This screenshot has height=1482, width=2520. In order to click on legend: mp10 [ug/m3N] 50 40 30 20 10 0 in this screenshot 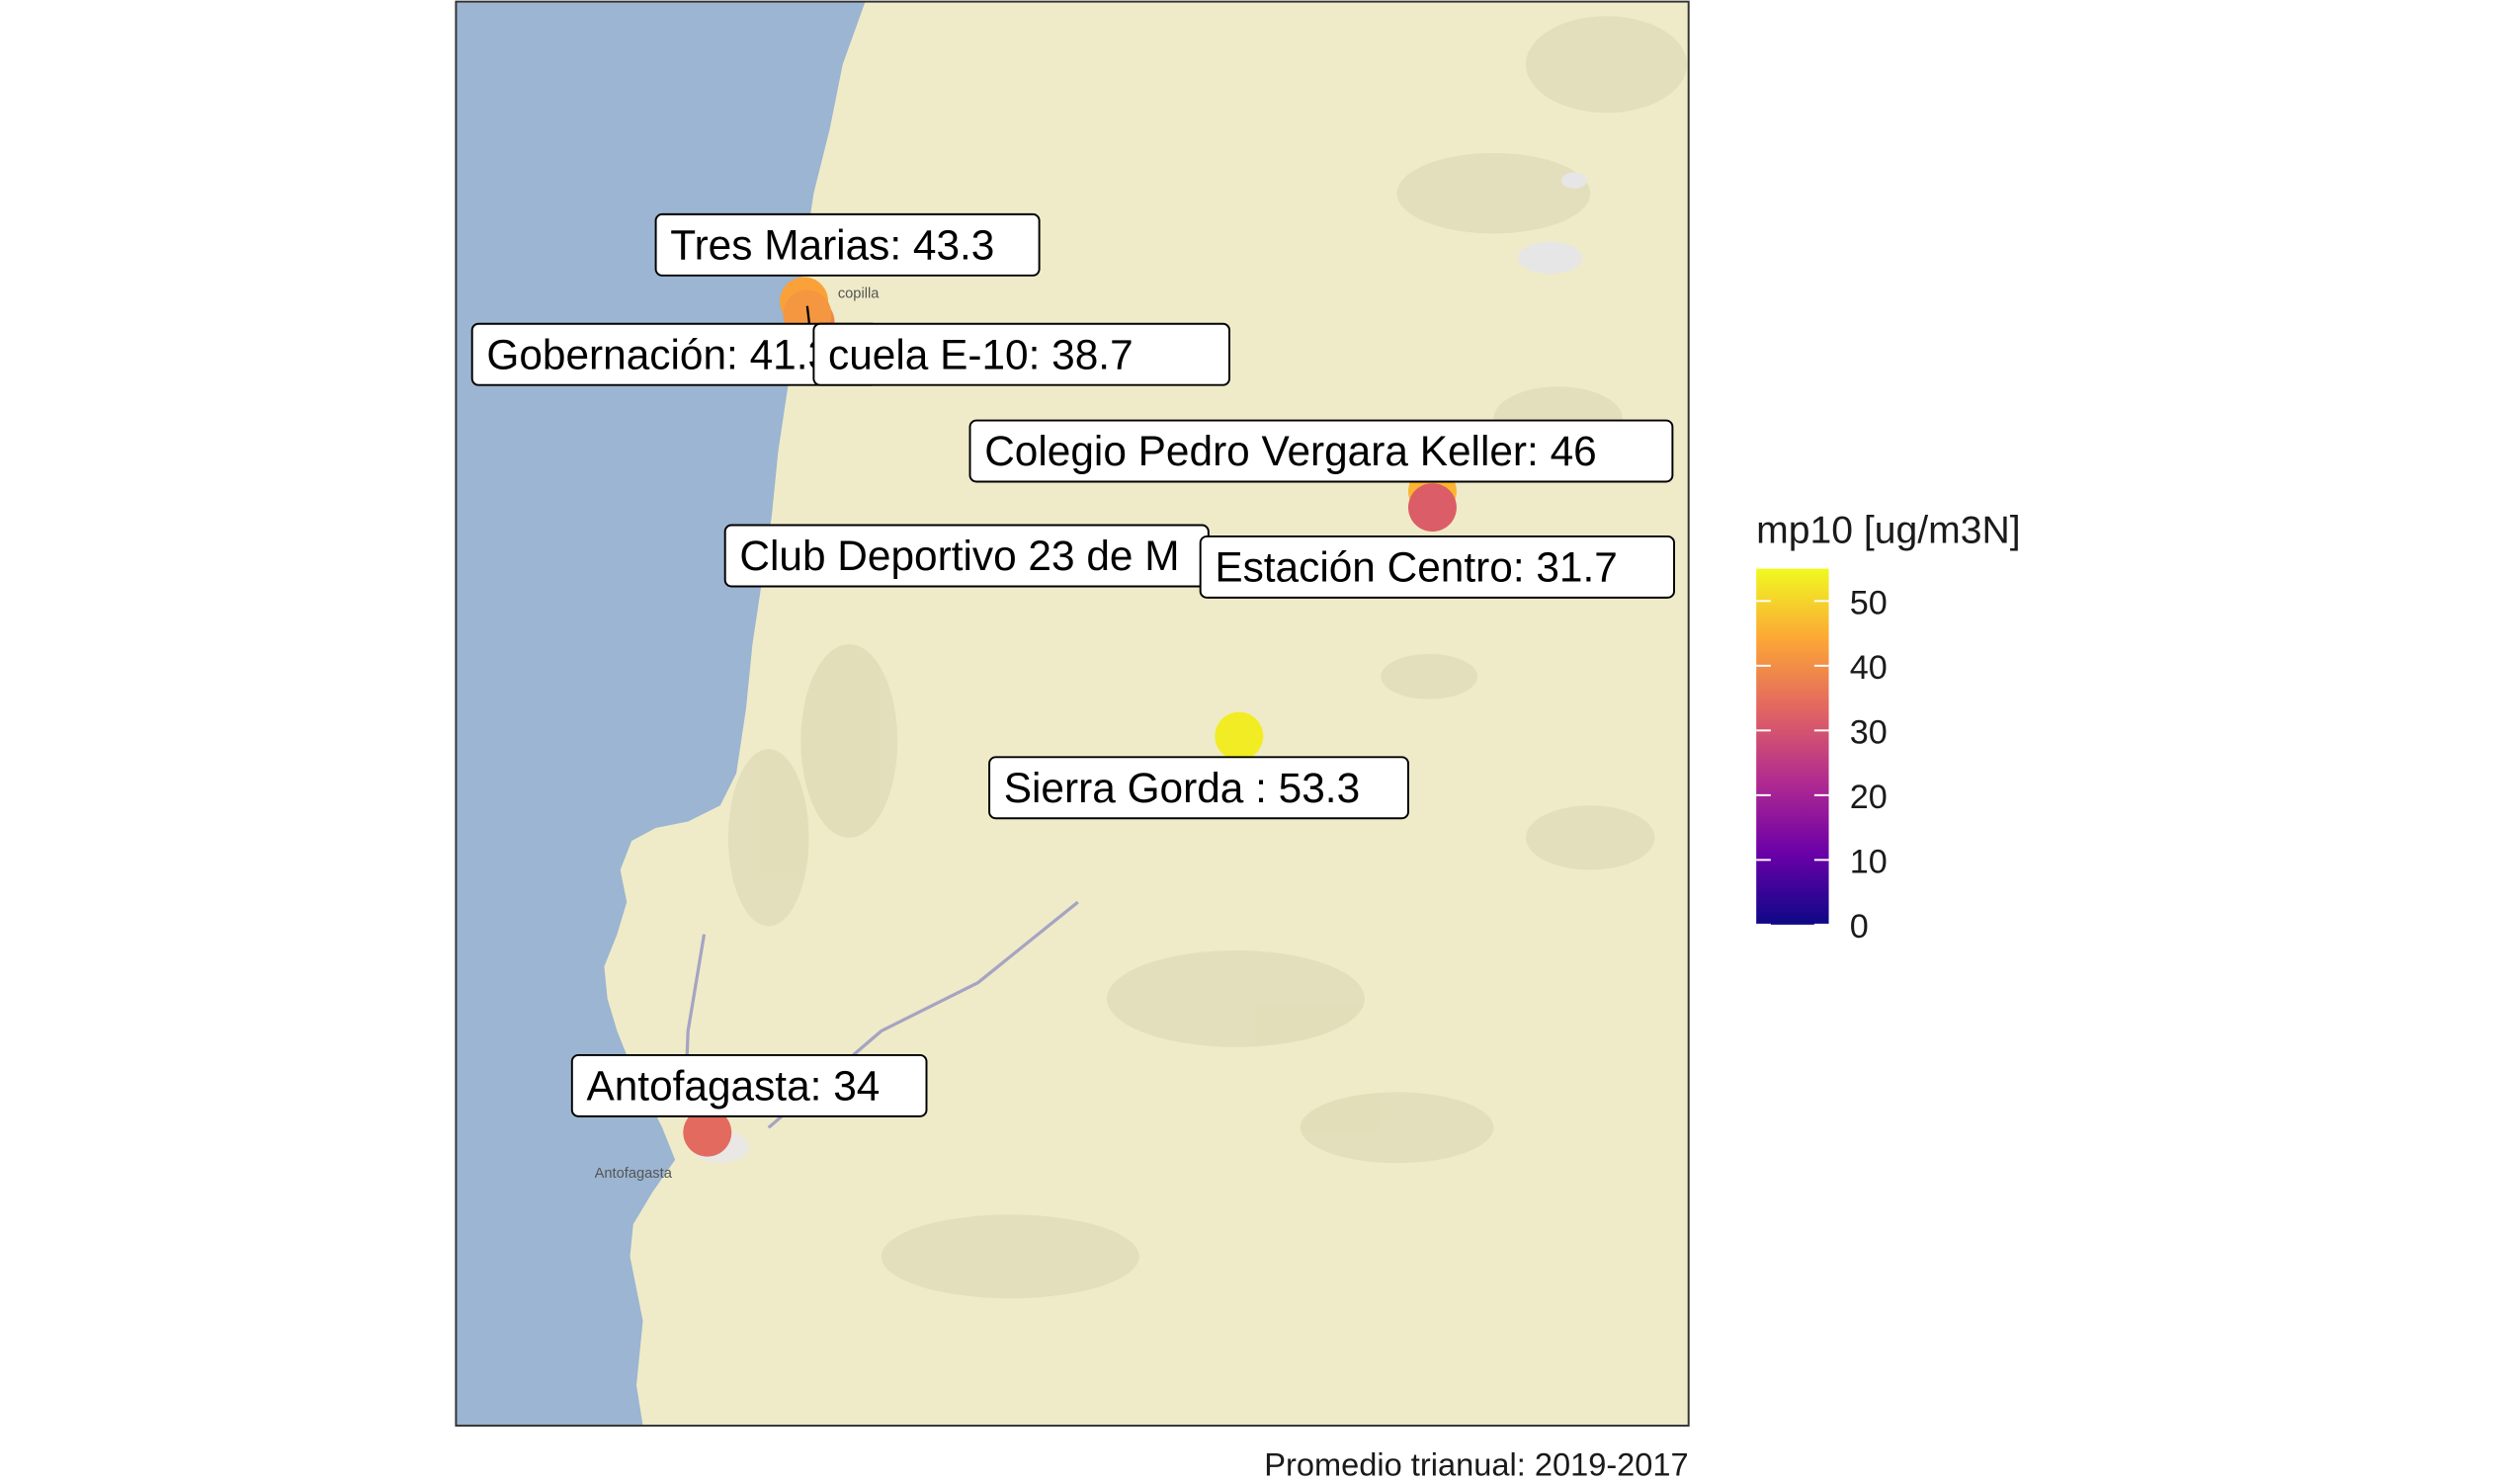, I will do `click(1888, 727)`.